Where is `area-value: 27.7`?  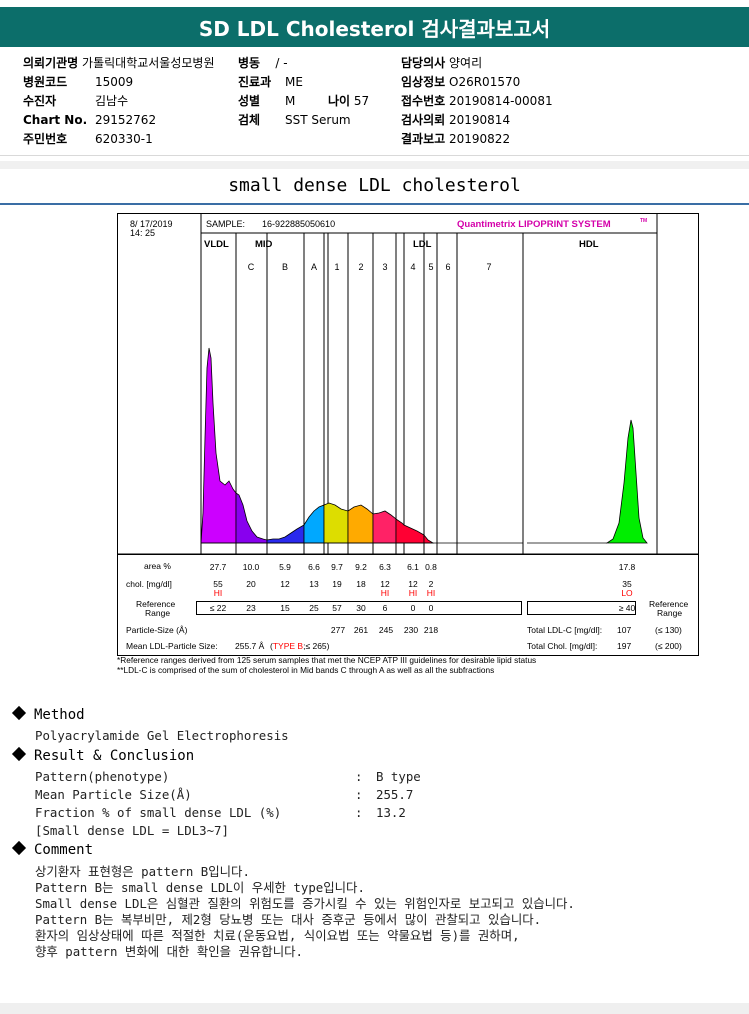 area-value: 27.7 is located at coordinates (218, 567).